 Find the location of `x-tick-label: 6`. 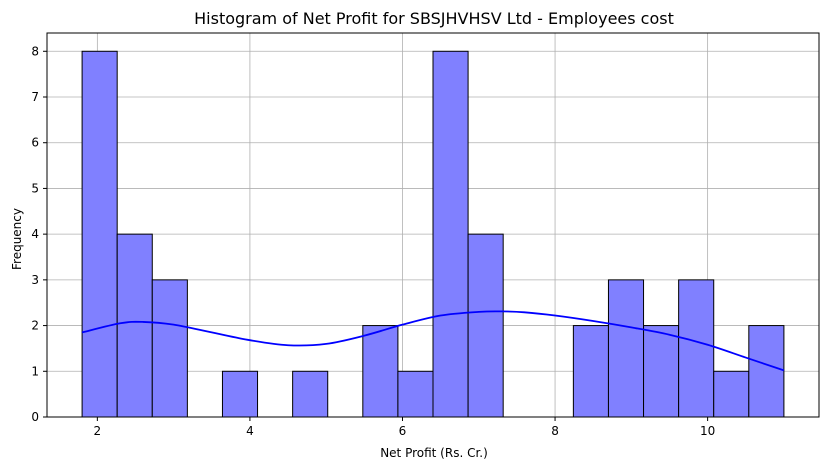

x-tick-label: 6 is located at coordinates (403, 431).